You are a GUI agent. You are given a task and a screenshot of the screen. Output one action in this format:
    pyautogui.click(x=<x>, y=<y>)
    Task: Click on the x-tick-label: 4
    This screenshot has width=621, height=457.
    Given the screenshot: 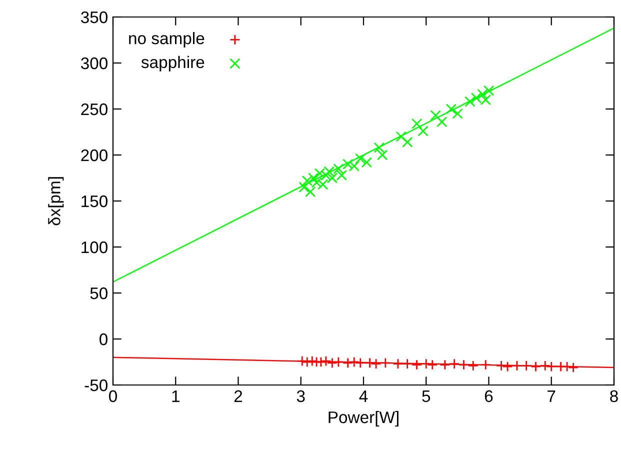 What is the action you would take?
    pyautogui.click(x=363, y=396)
    